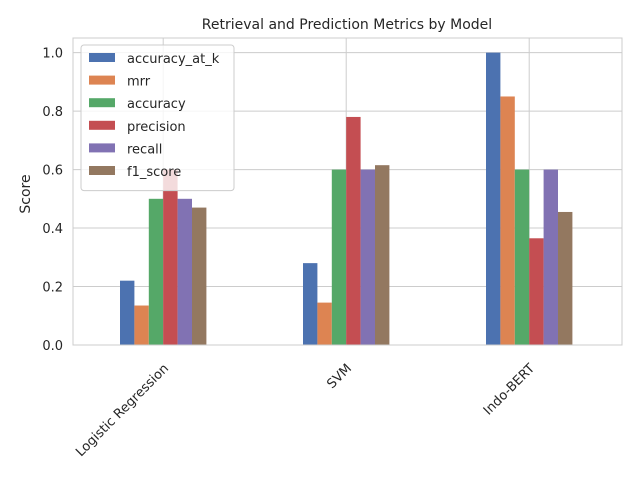 This screenshot has height=480, width=640. What do you see at coordinates (52, 288) in the screenshot?
I see `y-tick-label: 0.2` at bounding box center [52, 288].